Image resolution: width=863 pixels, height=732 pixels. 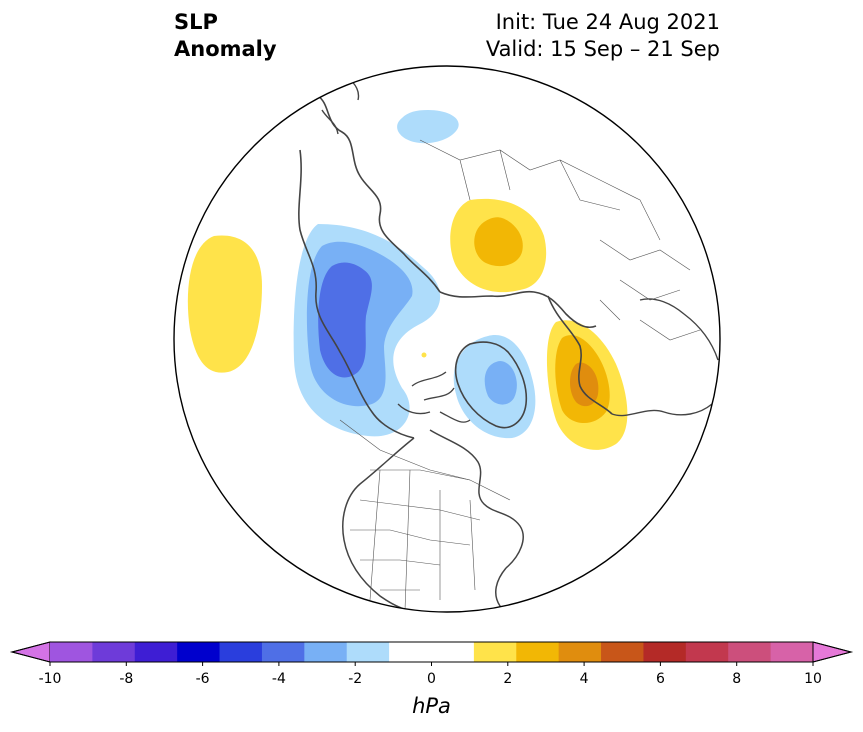 What do you see at coordinates (279, 679) in the screenshot?
I see `colorbar-tick-label: -4` at bounding box center [279, 679].